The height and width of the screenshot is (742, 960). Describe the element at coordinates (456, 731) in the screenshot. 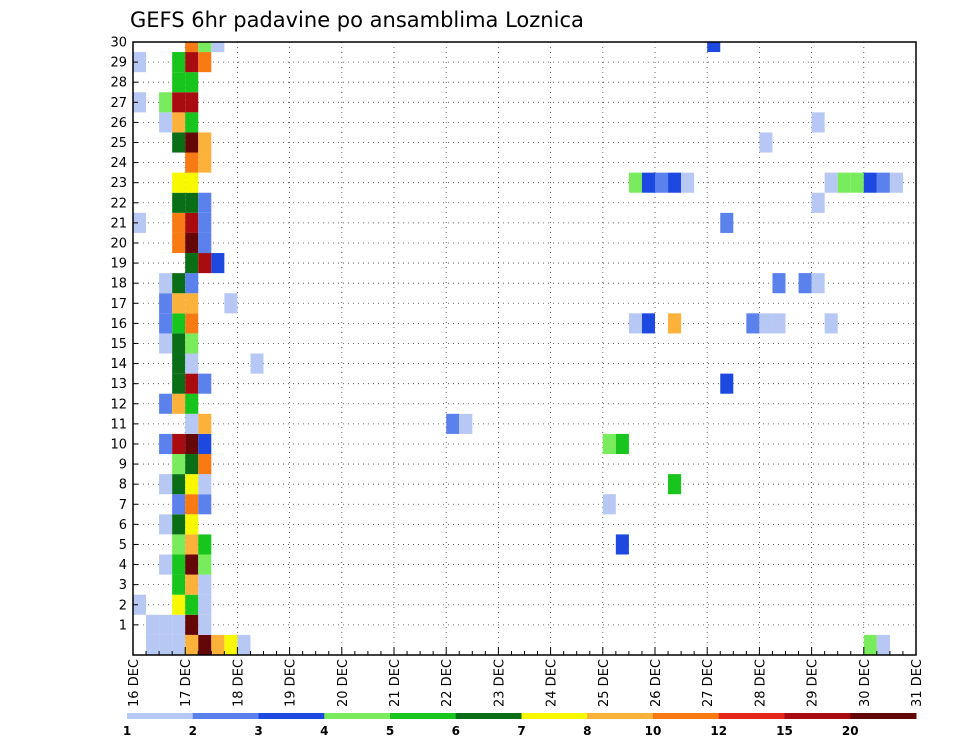

I see `colorbar-label: 6` at that location.